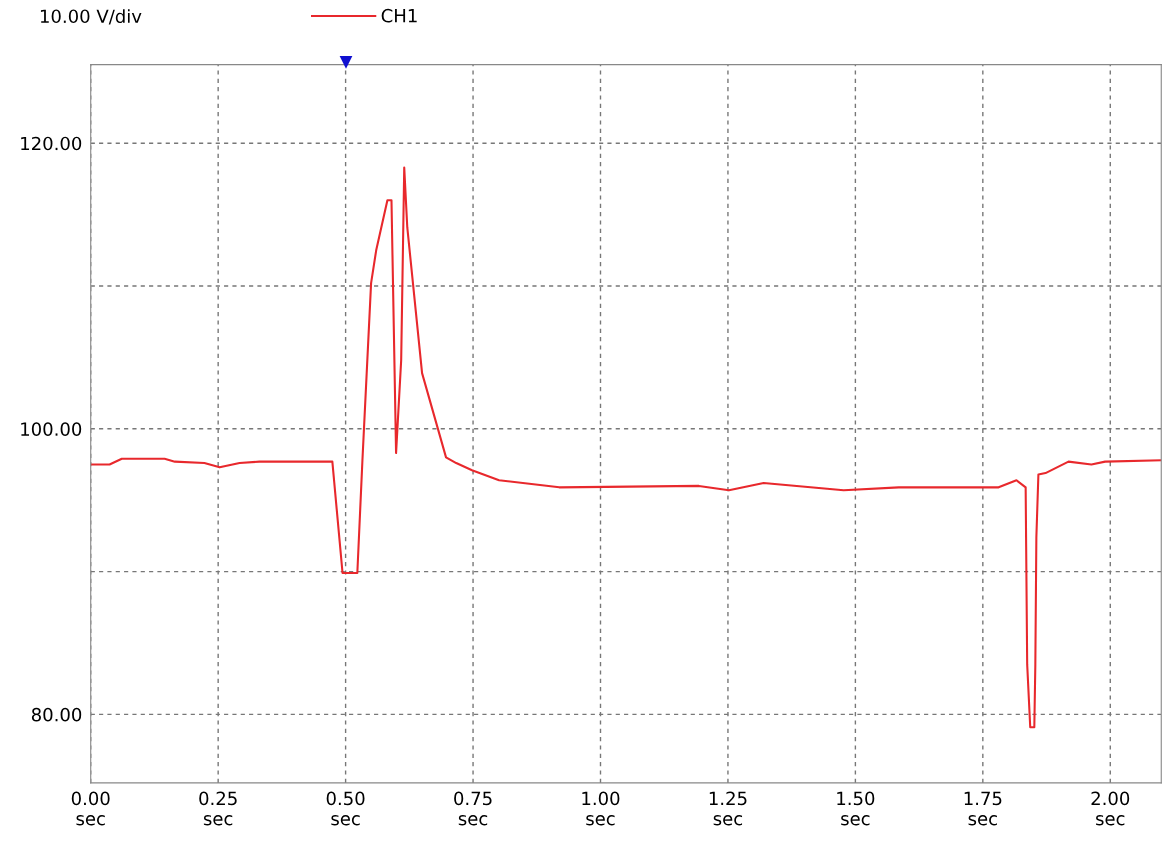  I want to click on x-tick-label: 0.00 sec, so click(90, 808).